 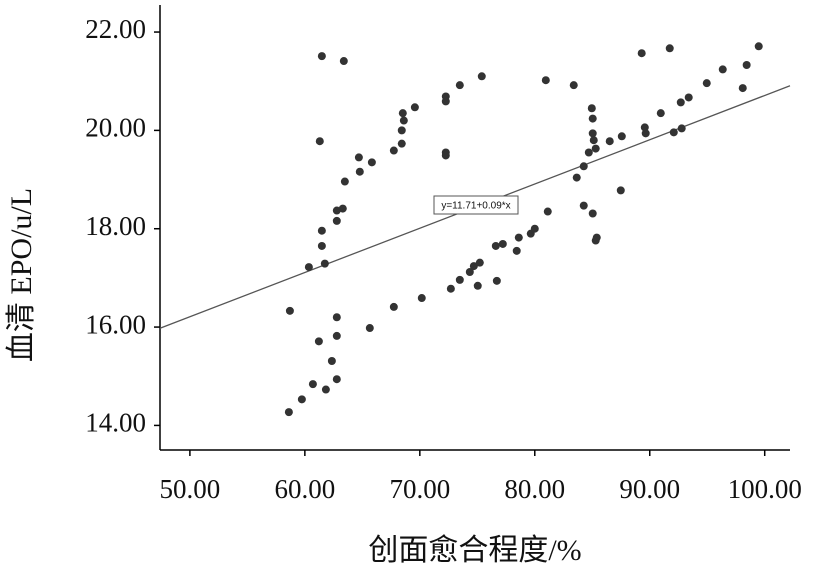 What do you see at coordinates (190, 489) in the screenshot?
I see `x-tick-label: 50.00` at bounding box center [190, 489].